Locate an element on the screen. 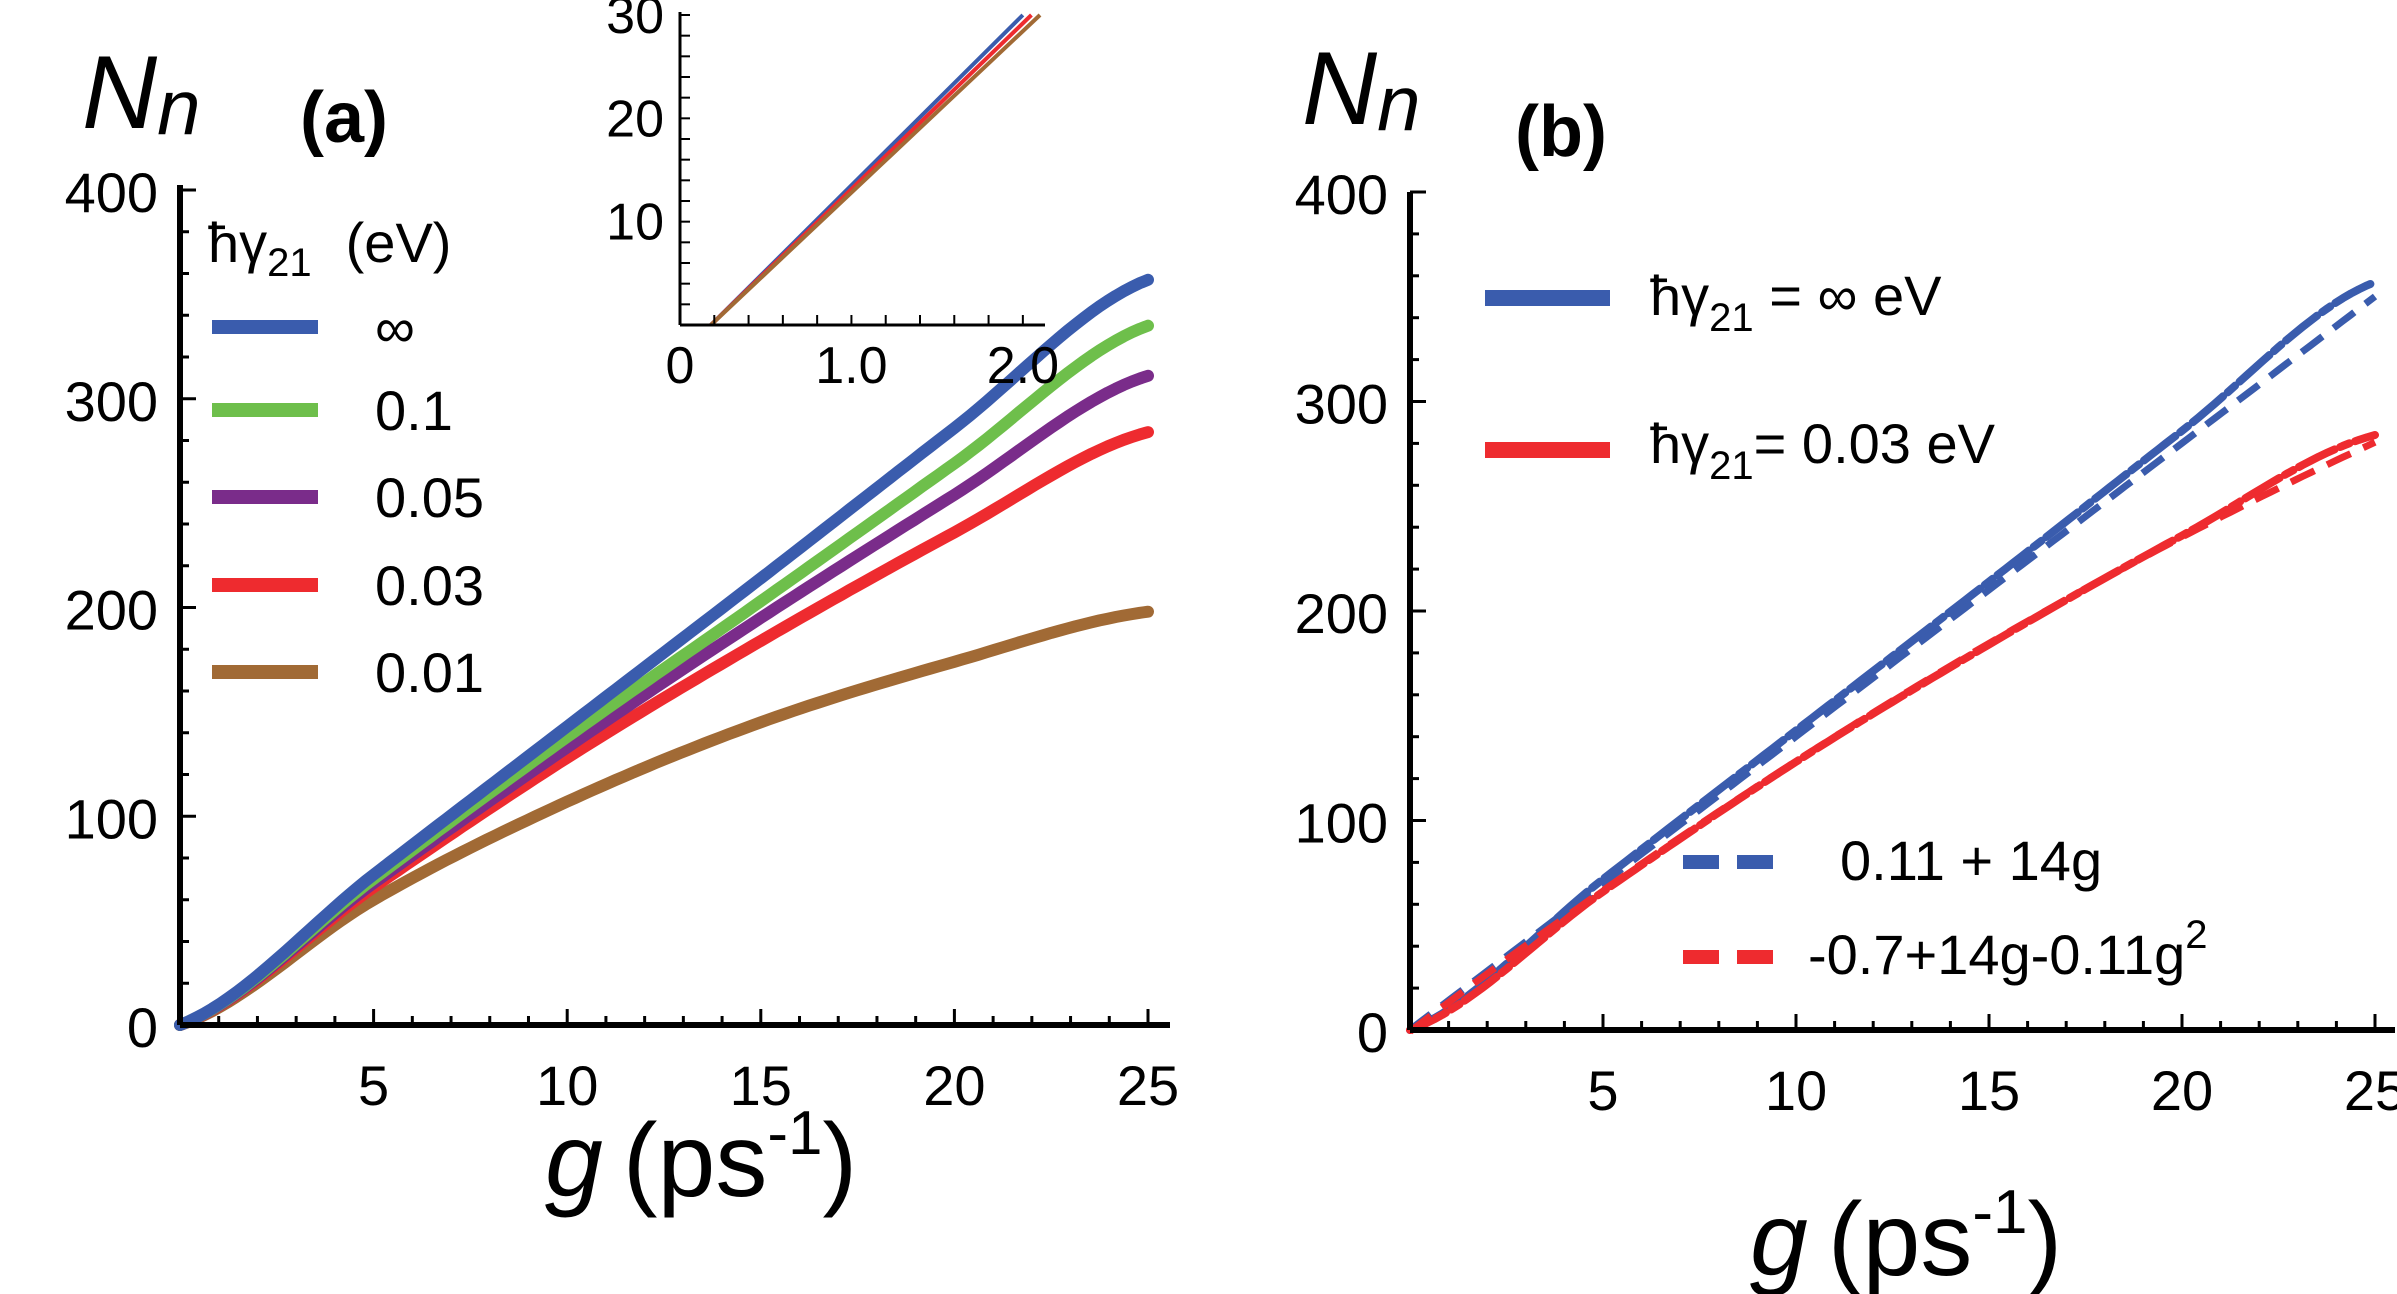 Image resolution: width=2397 pixels, height=1294 pixels. panel-b-tag: (b) is located at coordinates (1561, 132).